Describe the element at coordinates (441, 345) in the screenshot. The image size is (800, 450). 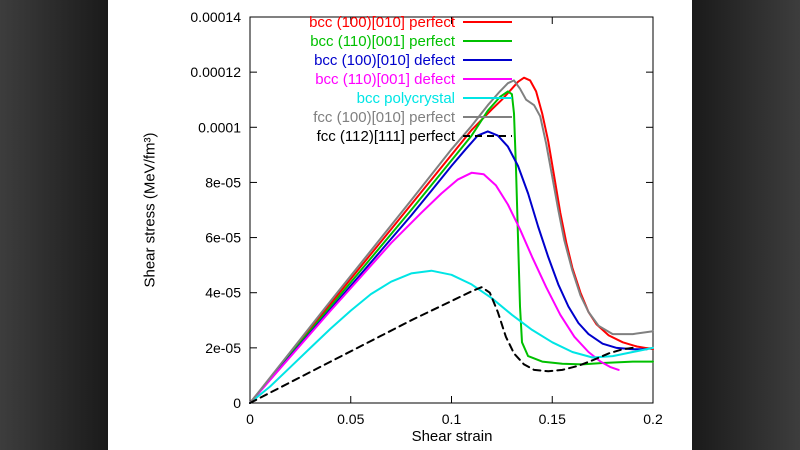
I see `series-fcc-112-111-perfect` at that location.